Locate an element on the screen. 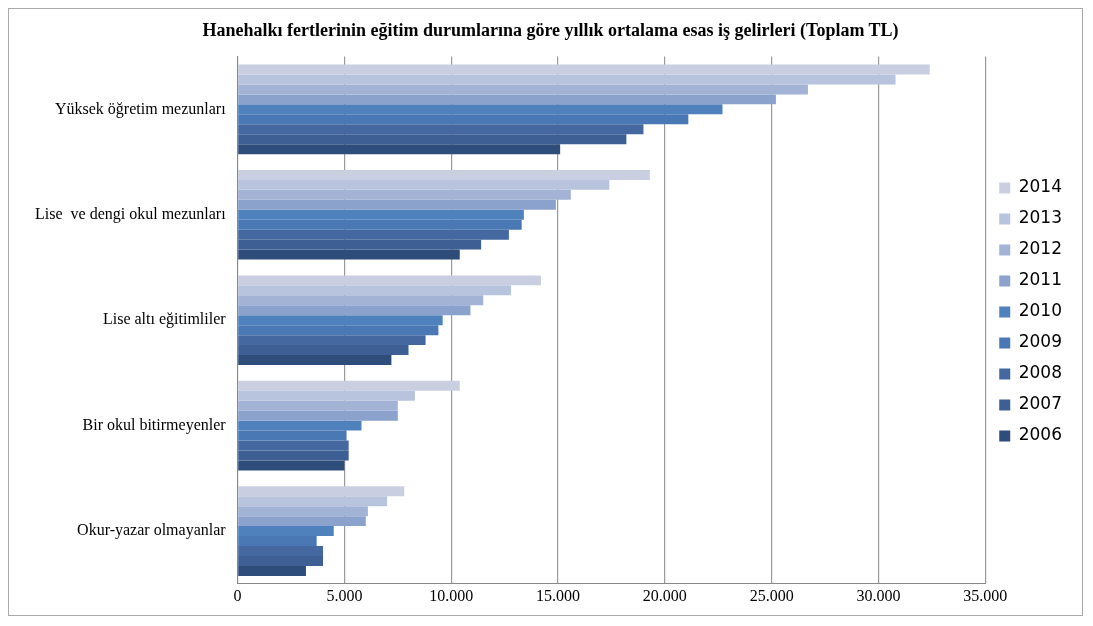 This screenshot has width=1093, height=626. legend-label: 2010 is located at coordinates (1040, 310).